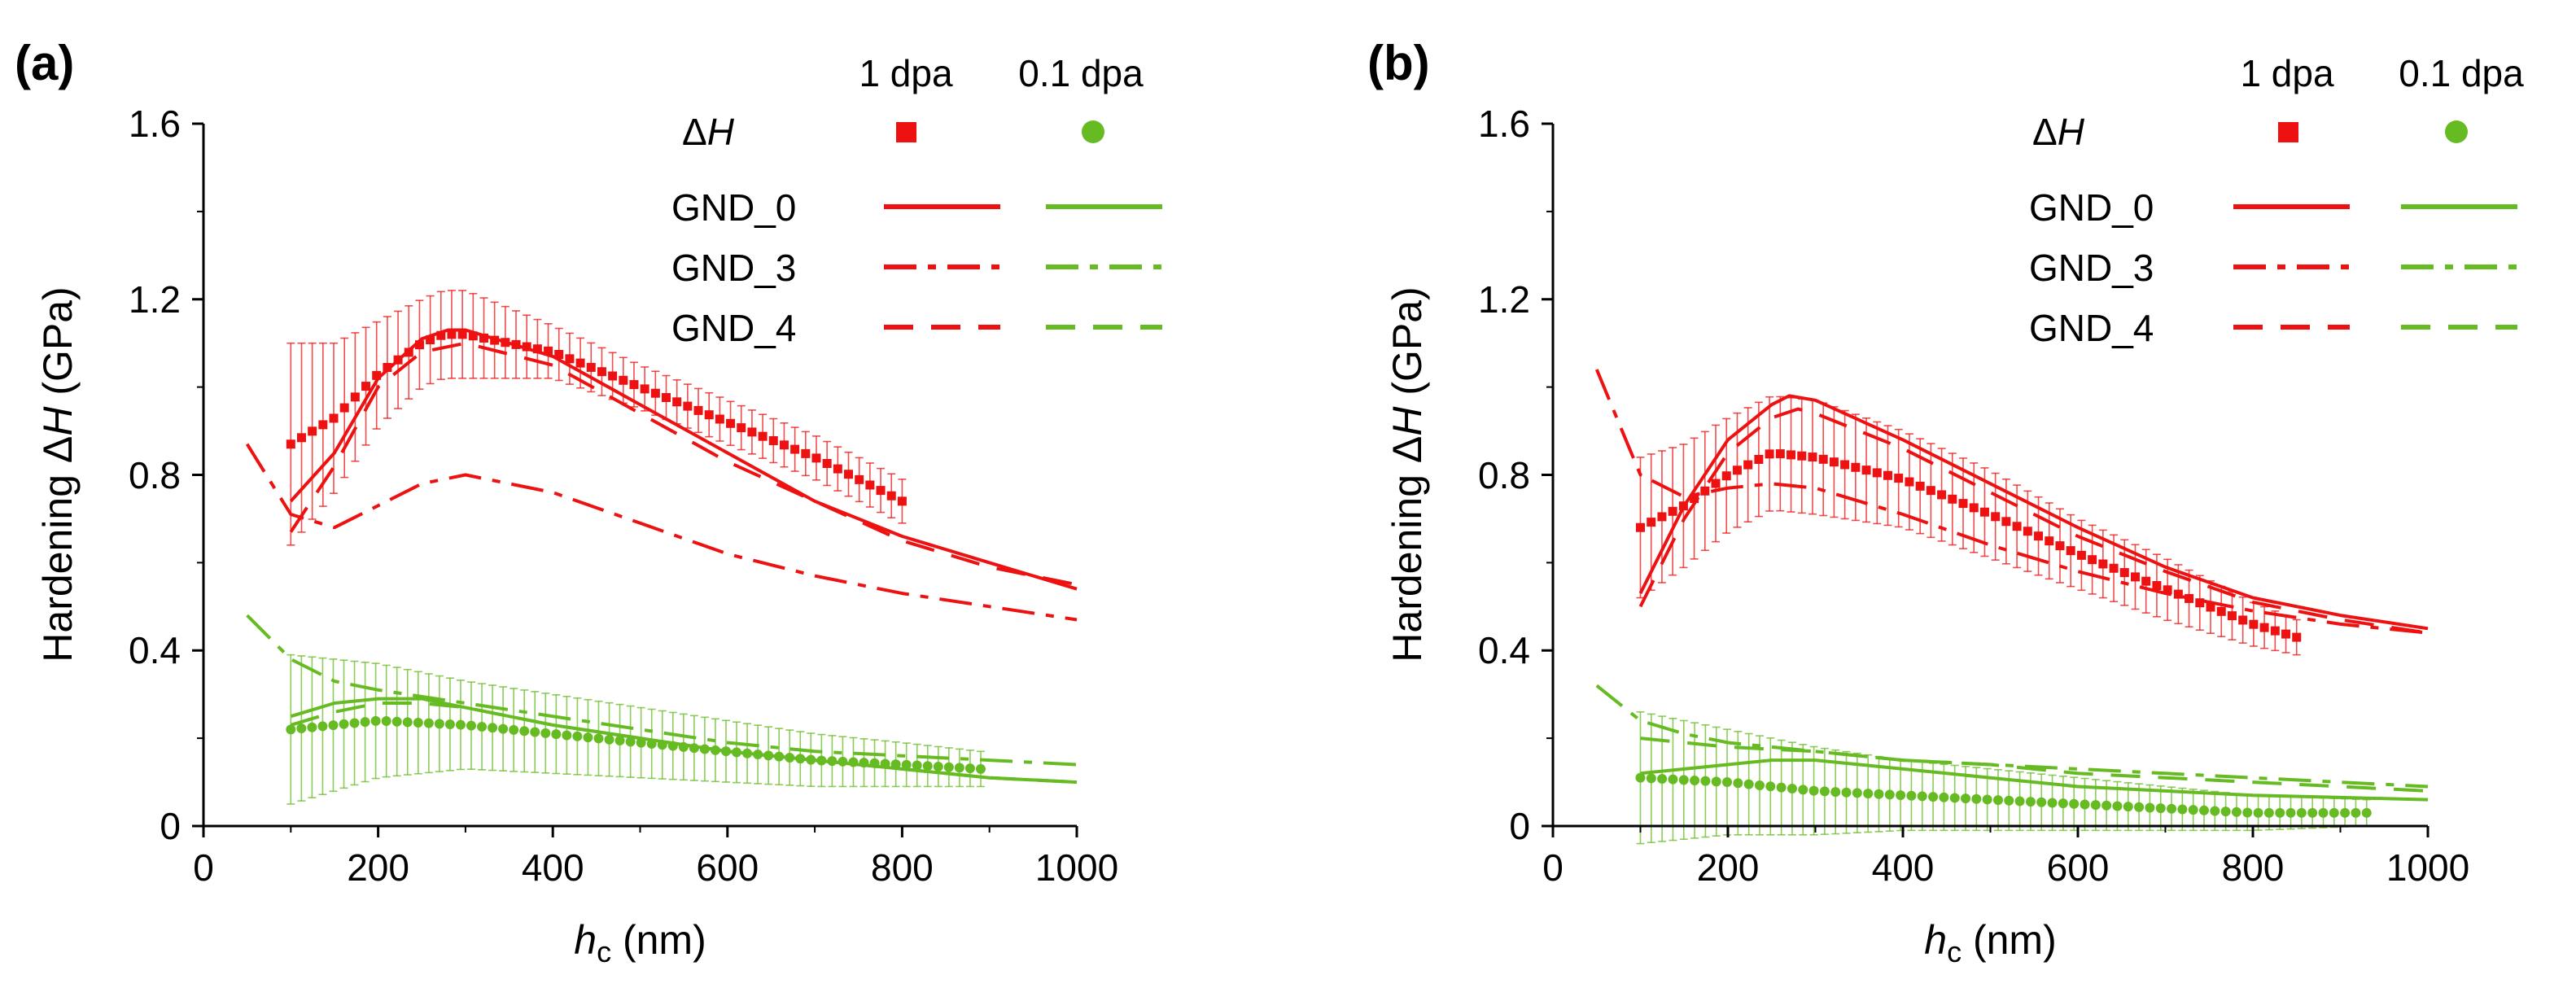 Image resolution: width=2576 pixels, height=1001 pixels. What do you see at coordinates (2071, 132) in the screenshot?
I see `legend-deltah-var: H` at bounding box center [2071, 132].